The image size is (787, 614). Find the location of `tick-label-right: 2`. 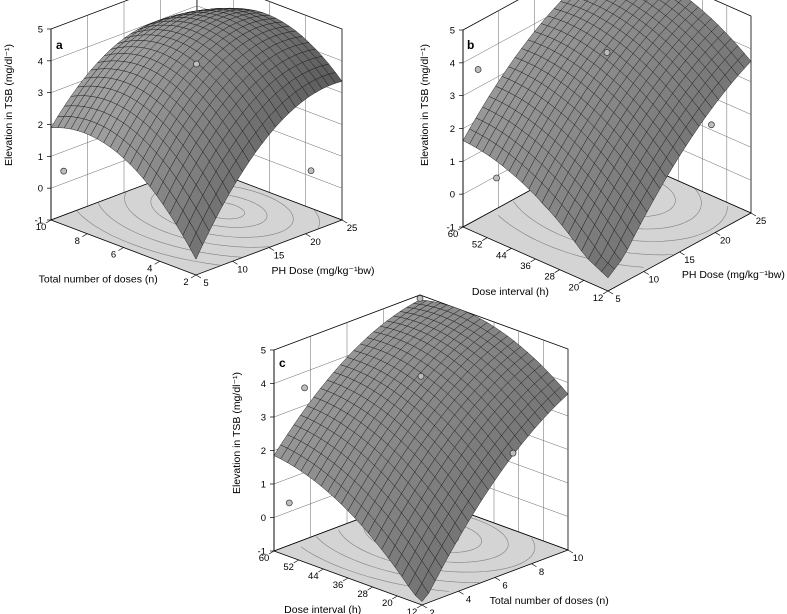

tick-label-right: 2 is located at coordinates (431, 611).